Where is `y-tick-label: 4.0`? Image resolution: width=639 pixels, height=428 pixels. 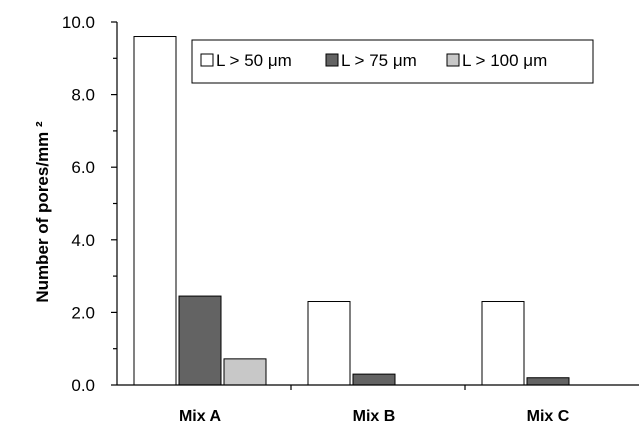 y-tick-label: 4.0 is located at coordinates (83, 240).